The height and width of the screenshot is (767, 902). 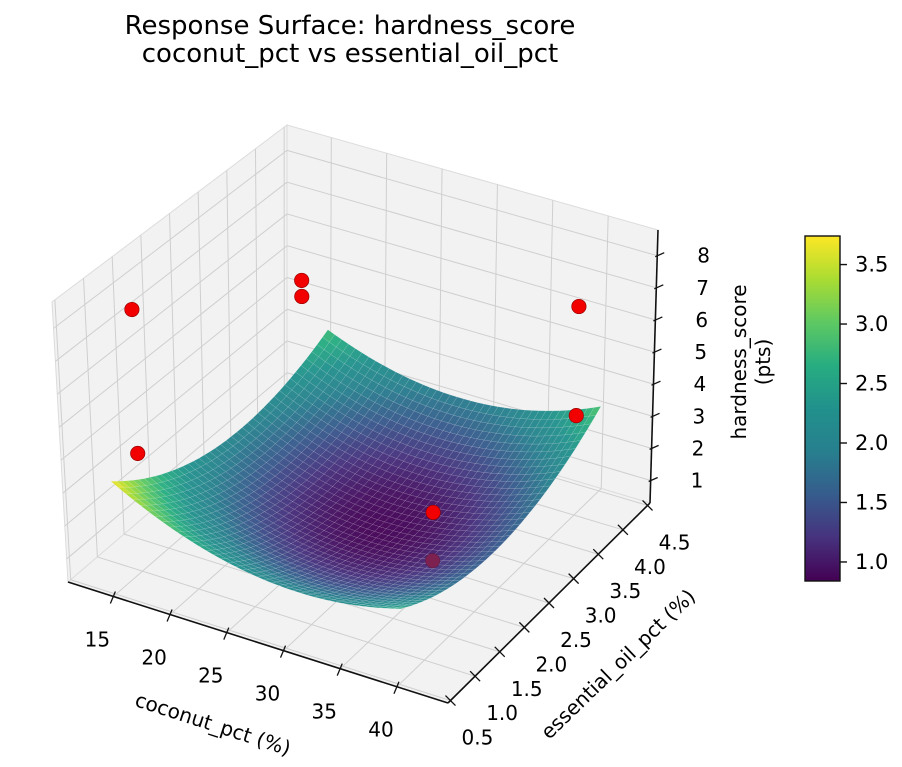 I want to click on z-axis-label: hardness_score (pts), so click(x=751, y=362).